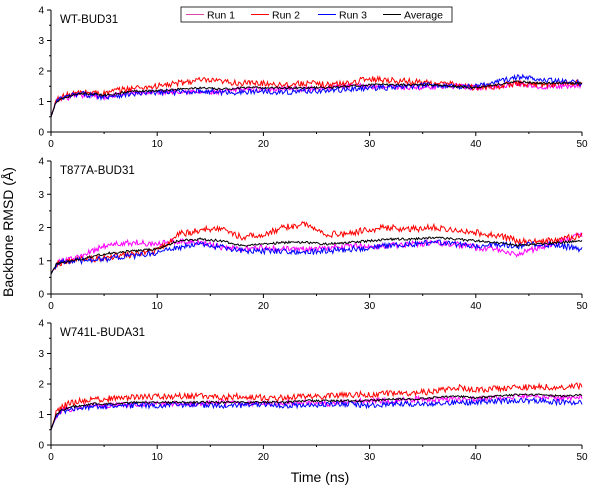  I want to click on panel-3-series, so click(316, 406).